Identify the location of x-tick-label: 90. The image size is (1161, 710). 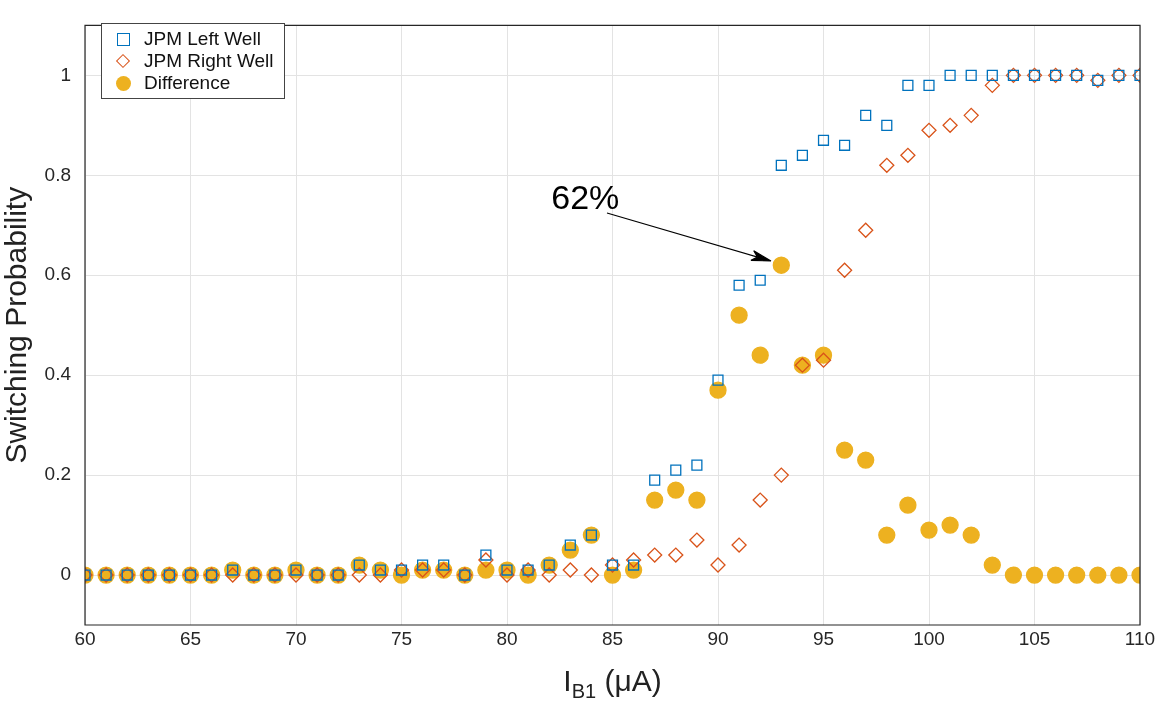
(718, 638).